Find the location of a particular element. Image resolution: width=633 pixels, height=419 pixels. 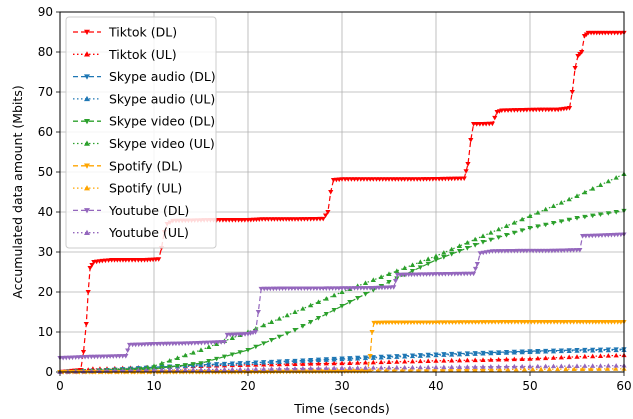

legend-marker is located at coordinates (87, 32).